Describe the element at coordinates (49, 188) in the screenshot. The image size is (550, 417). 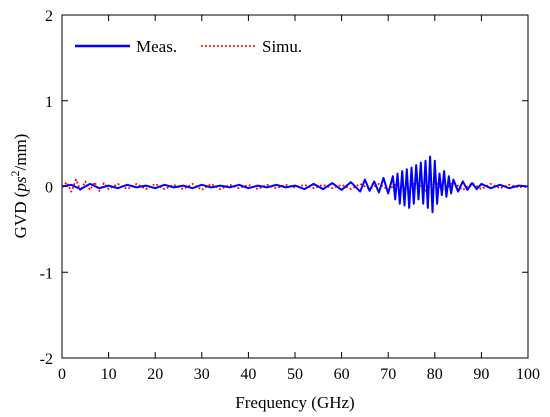
I see `y-tick-label: 0` at that location.